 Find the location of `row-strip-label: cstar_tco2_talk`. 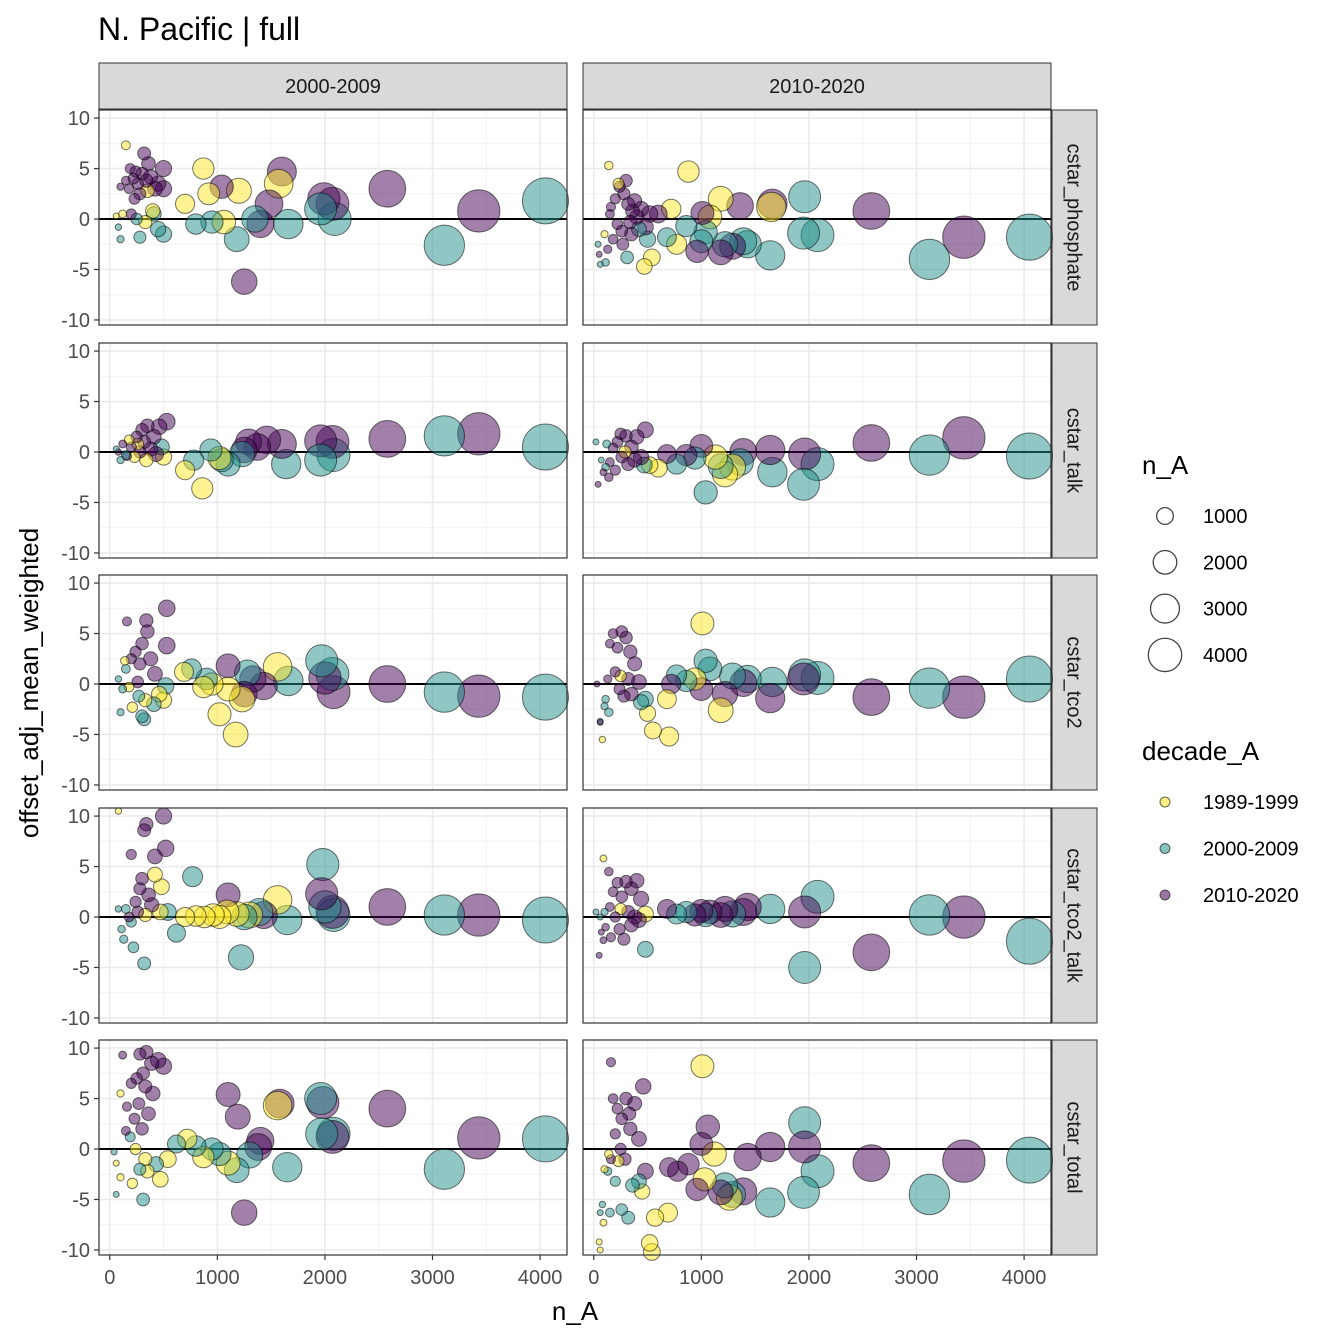

row-strip-label: cstar_tco2_talk is located at coordinates (1074, 916).